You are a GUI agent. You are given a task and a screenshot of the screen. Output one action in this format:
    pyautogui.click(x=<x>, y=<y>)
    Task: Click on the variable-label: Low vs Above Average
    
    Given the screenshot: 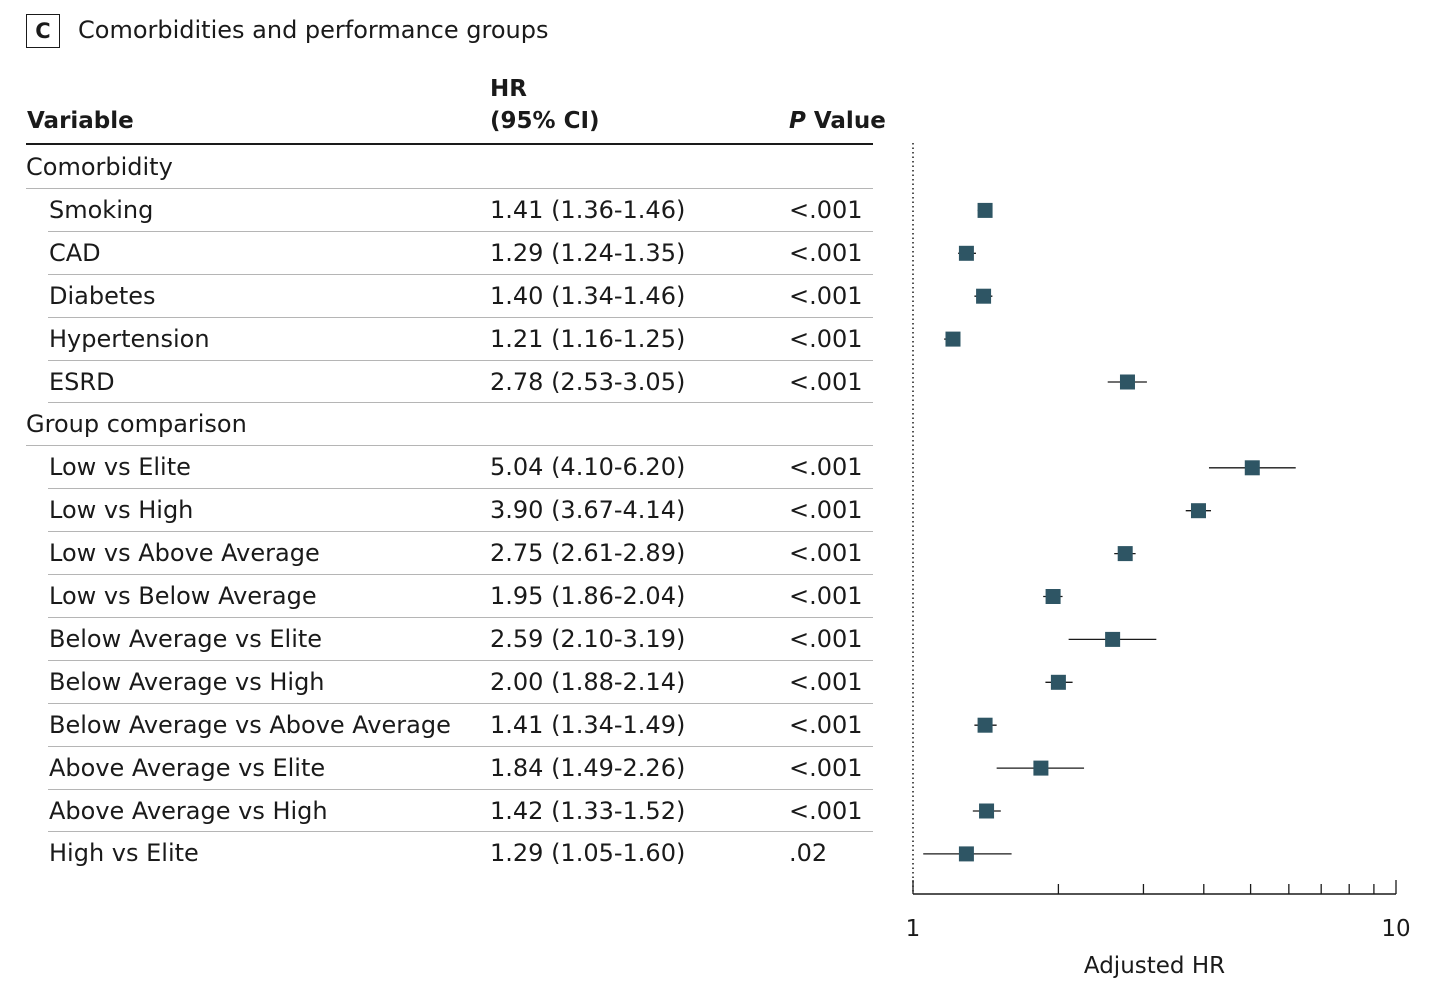 What is the action you would take?
    pyautogui.click(x=184, y=553)
    